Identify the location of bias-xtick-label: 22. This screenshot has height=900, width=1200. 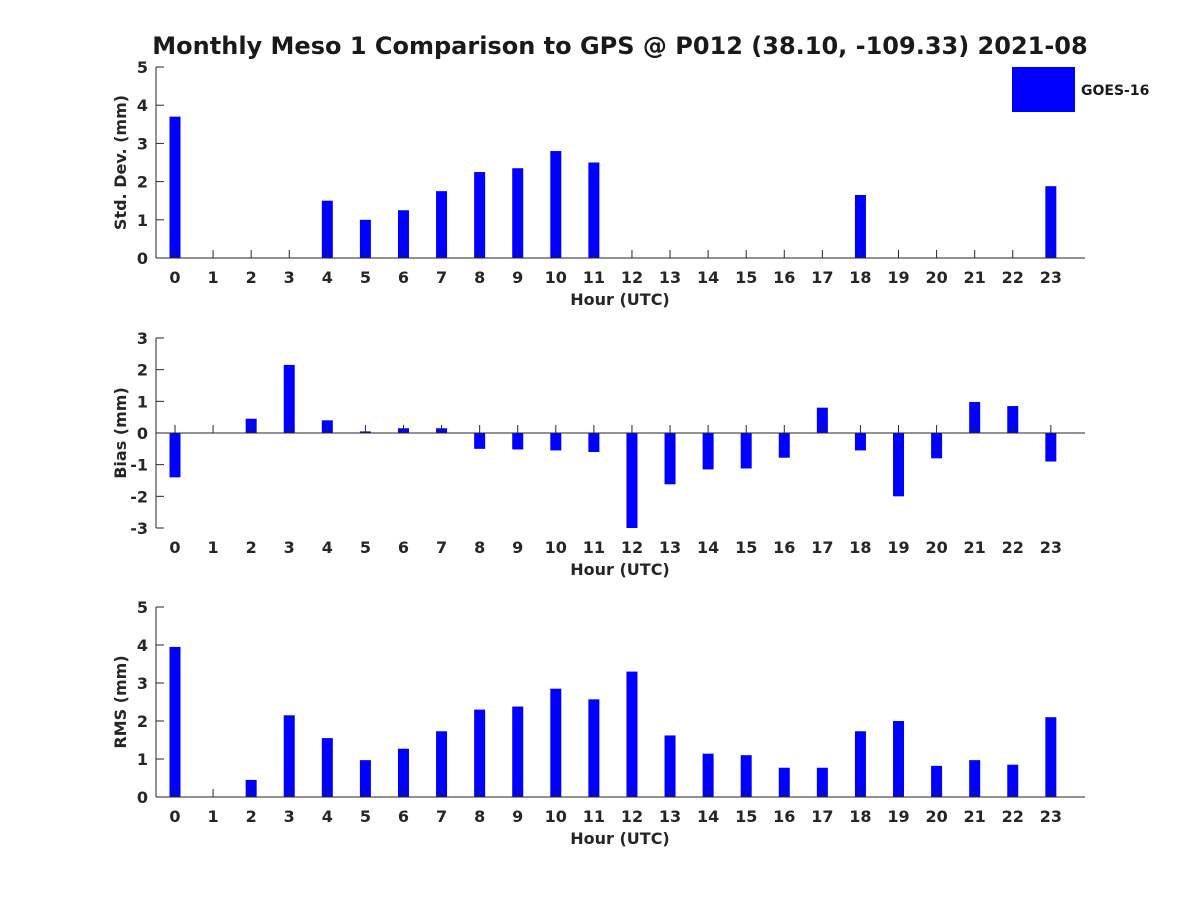
(1013, 547).